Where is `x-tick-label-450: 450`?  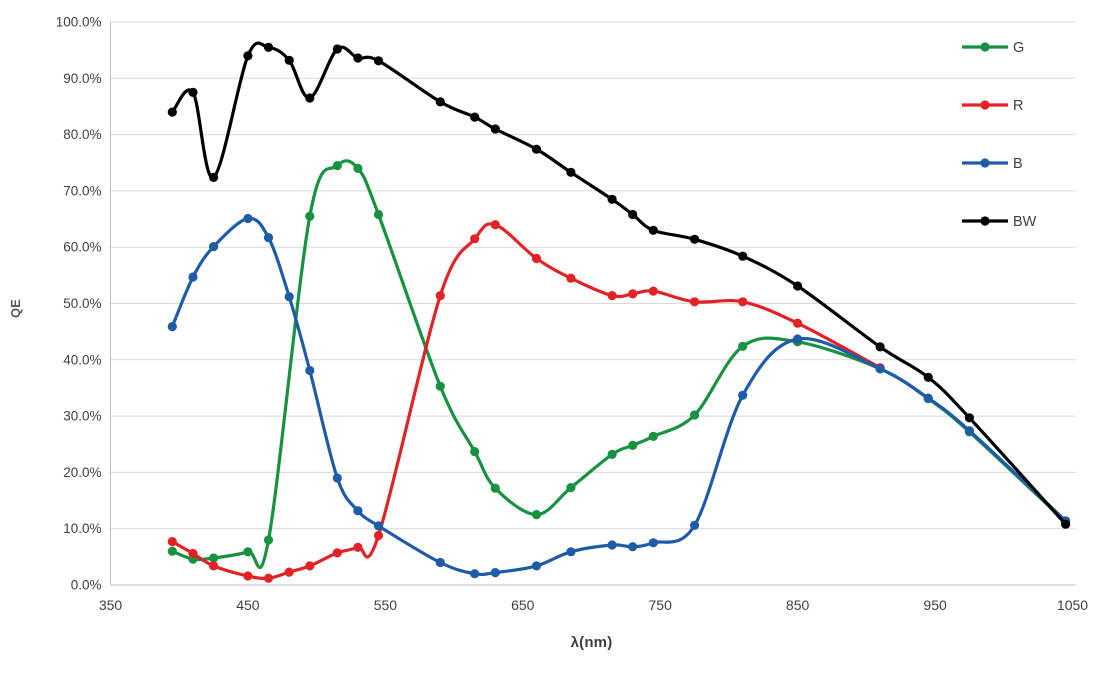 x-tick-label-450: 450 is located at coordinates (248, 605).